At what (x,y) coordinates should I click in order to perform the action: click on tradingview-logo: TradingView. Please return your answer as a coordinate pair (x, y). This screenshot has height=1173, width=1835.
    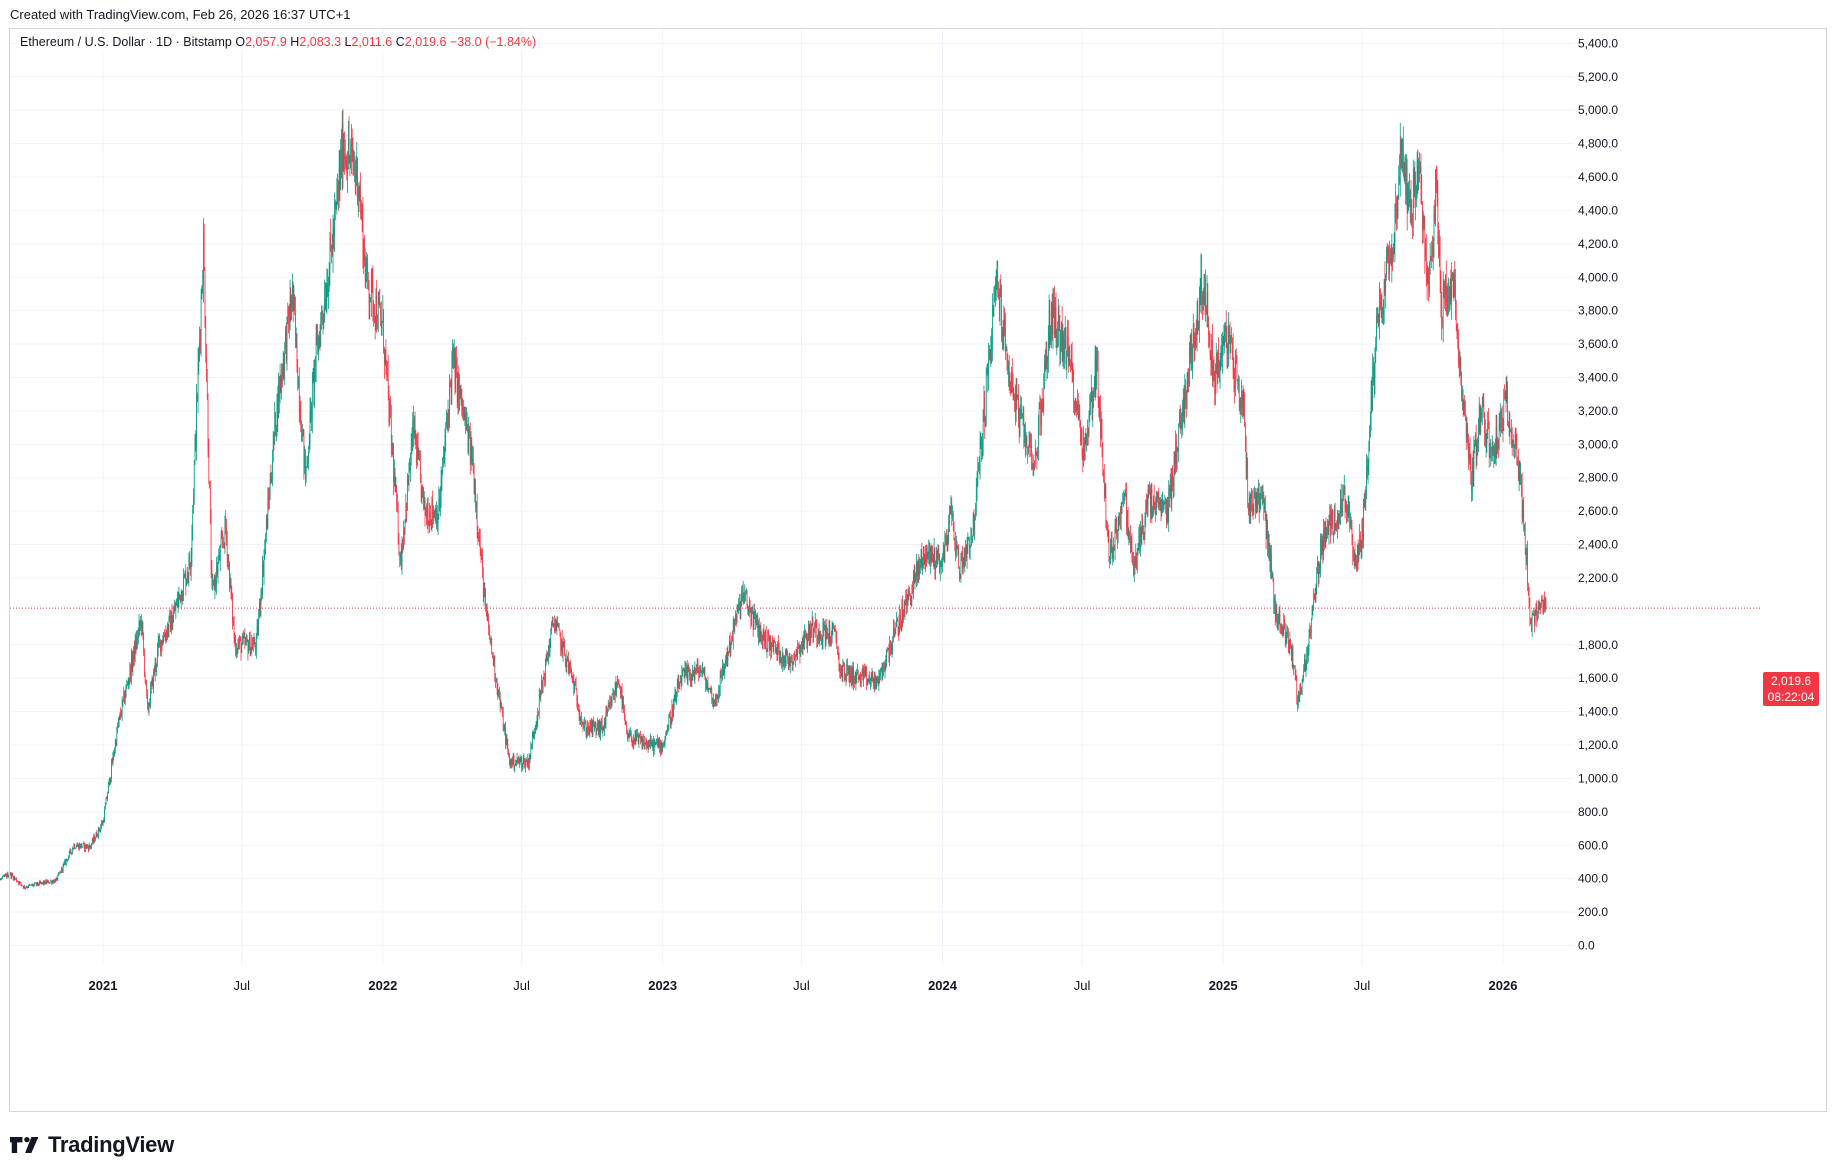
    Looking at the image, I should click on (92, 1145).